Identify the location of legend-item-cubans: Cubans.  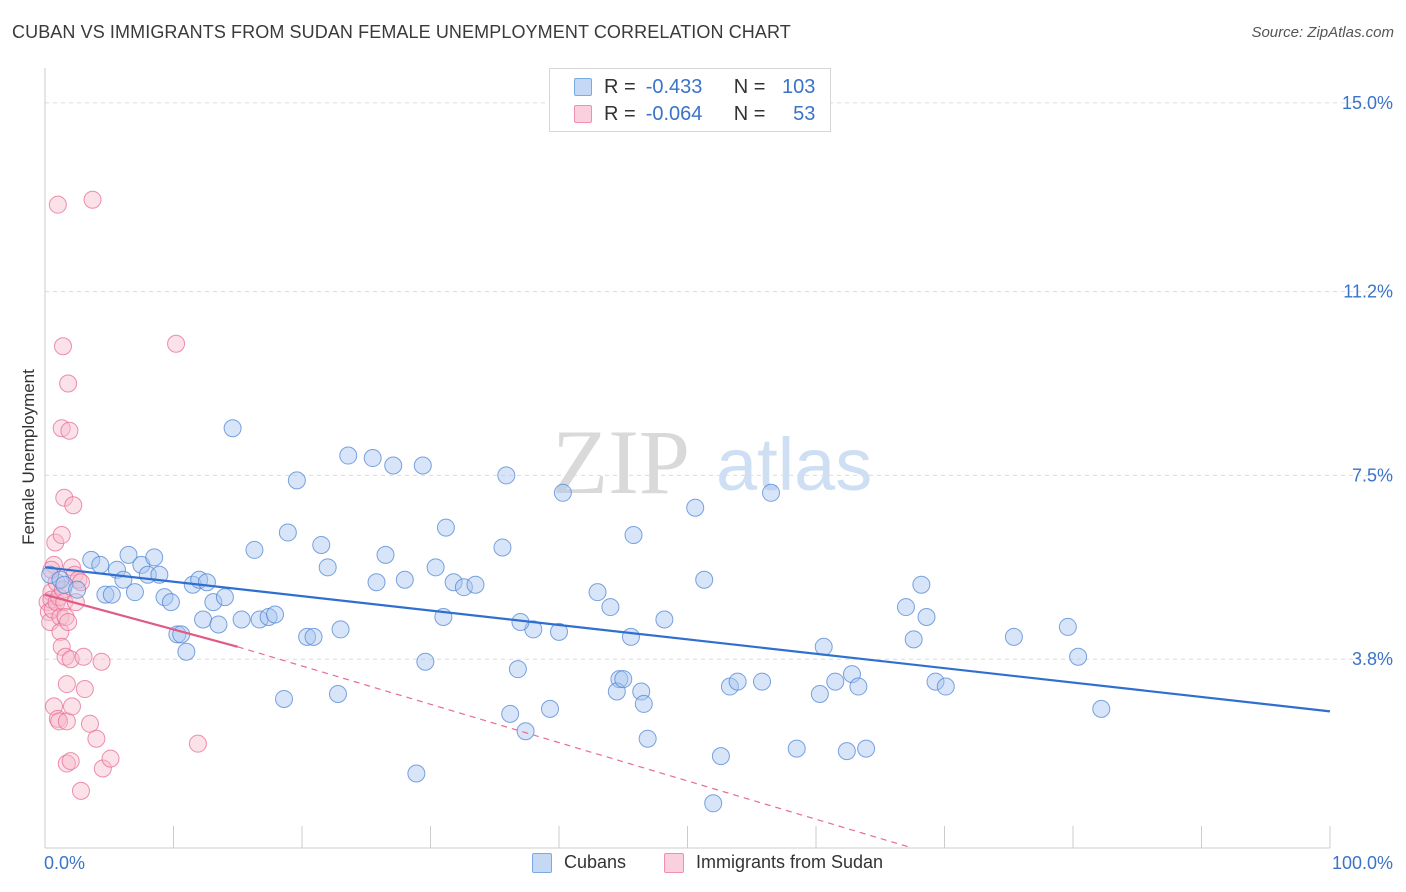
(579, 862).